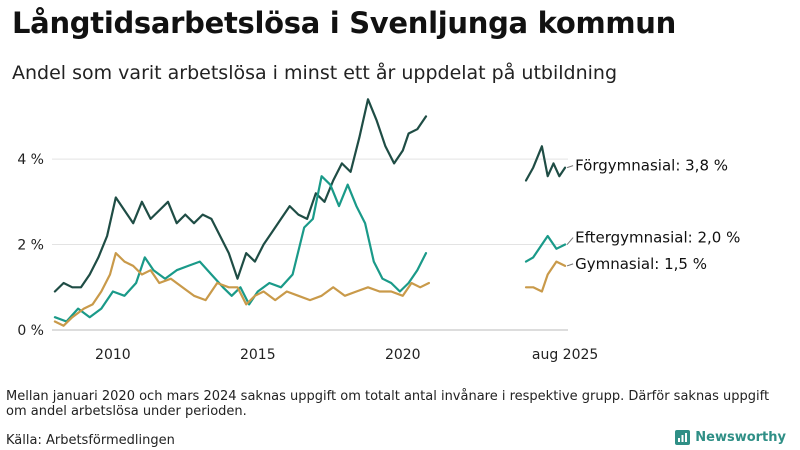 This screenshot has width=800, height=450. I want to click on brand-name: Newsworthy, so click(740, 437).